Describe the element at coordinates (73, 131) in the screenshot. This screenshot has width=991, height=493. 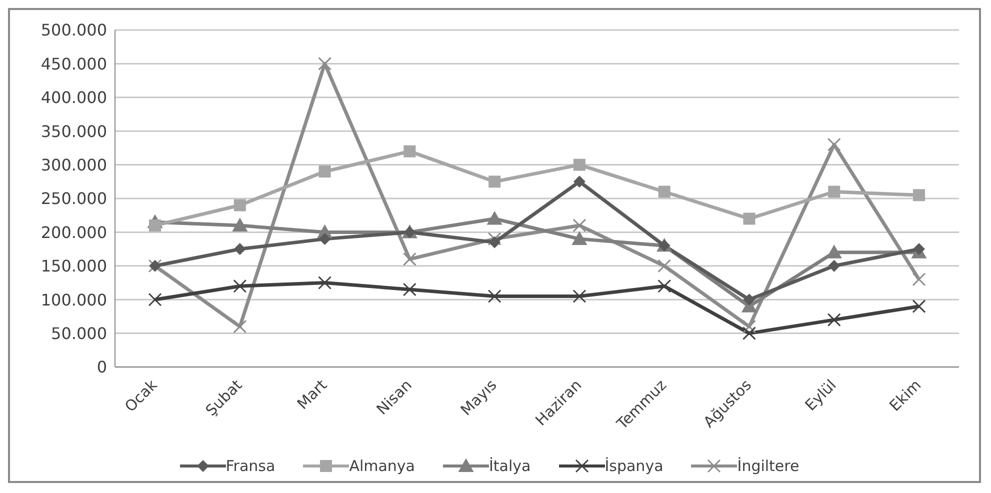
I see `y-tick-label: 350.000` at that location.